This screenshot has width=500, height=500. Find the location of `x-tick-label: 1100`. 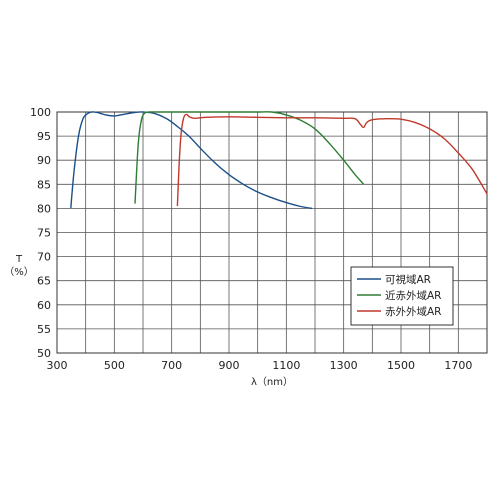

x-tick-label: 1100 is located at coordinates (286, 365).